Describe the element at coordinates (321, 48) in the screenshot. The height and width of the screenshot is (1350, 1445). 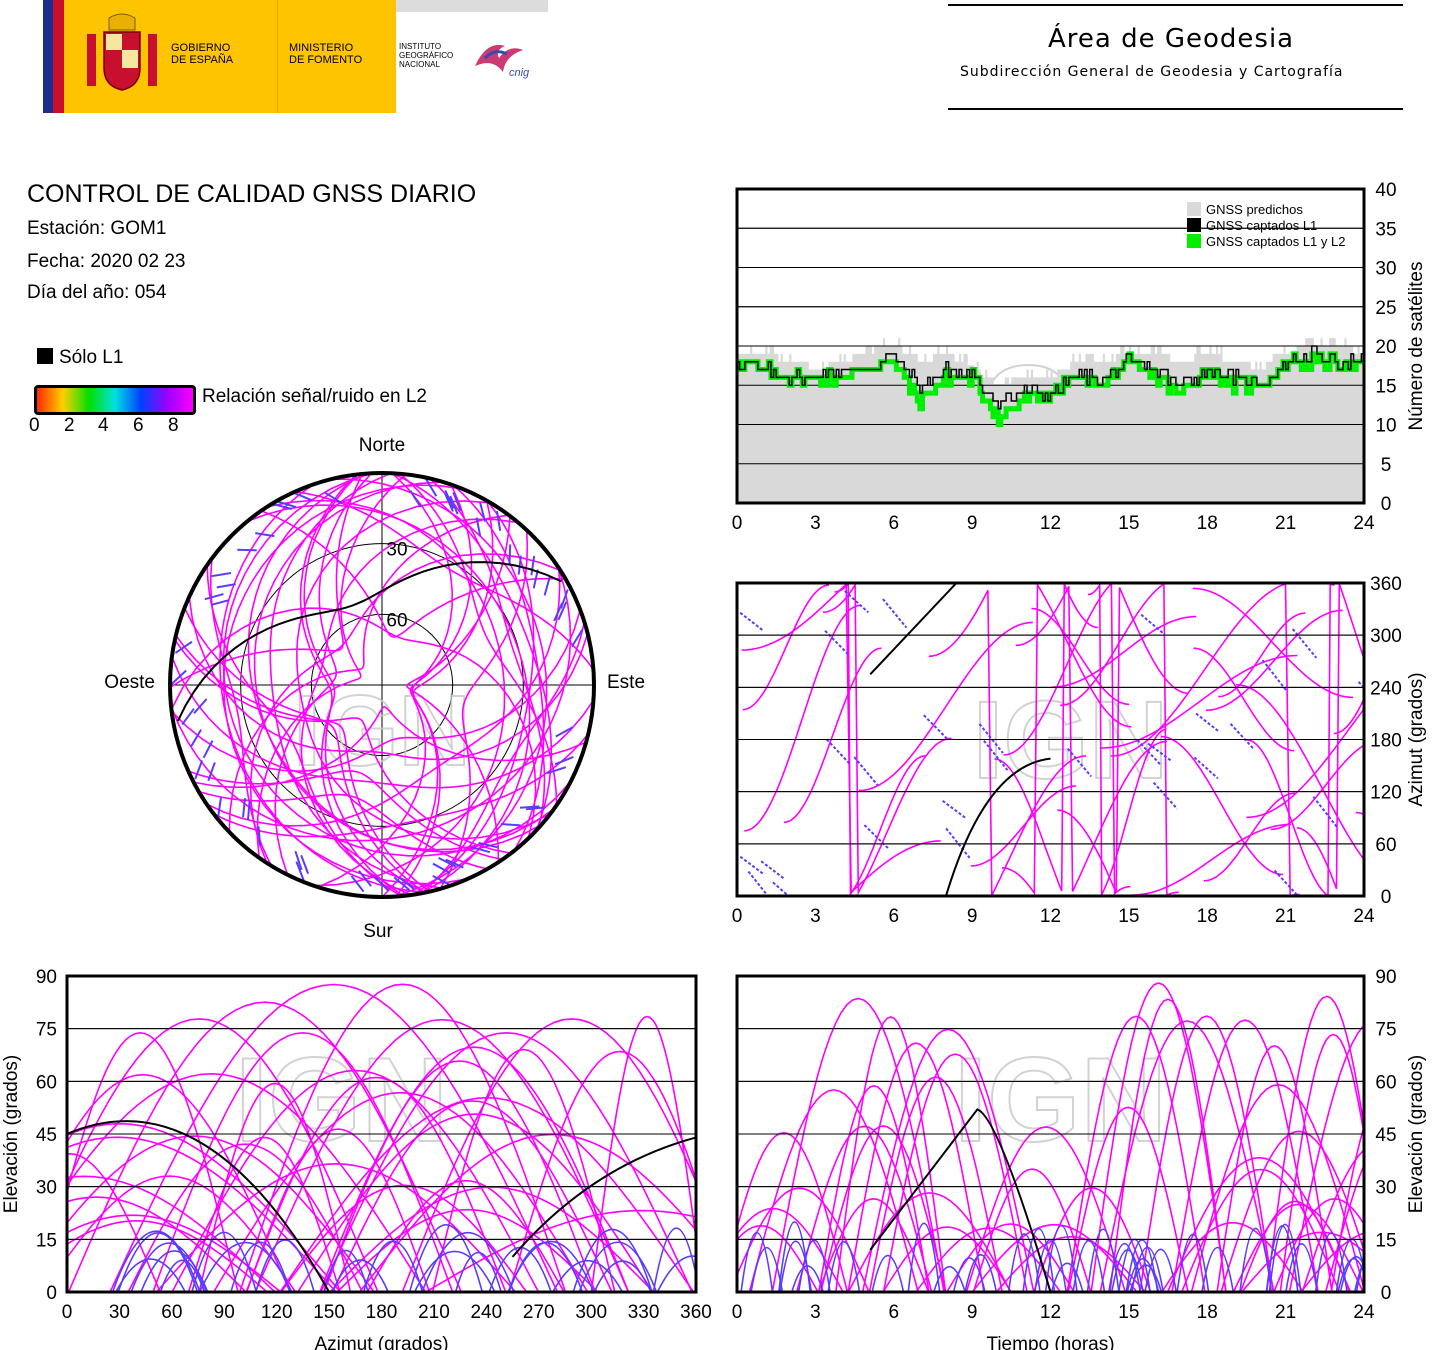
I see `ministry-line-1: MINISTERIO` at that location.